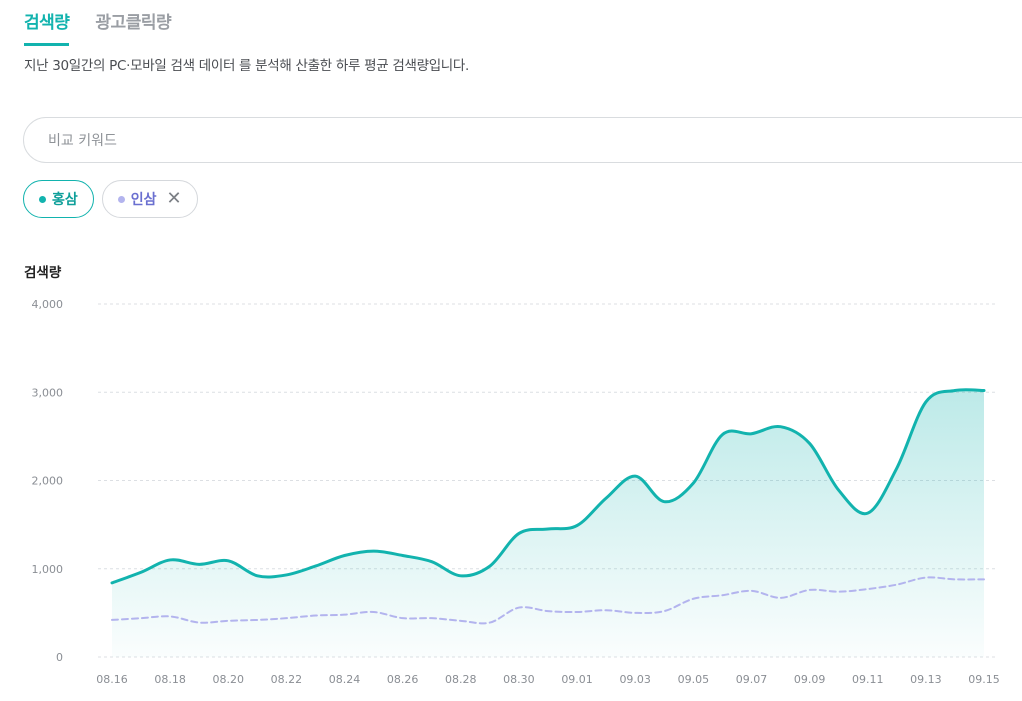  Describe the element at coordinates (345, 679) in the screenshot. I see `x-tick-label: 08.24` at that location.